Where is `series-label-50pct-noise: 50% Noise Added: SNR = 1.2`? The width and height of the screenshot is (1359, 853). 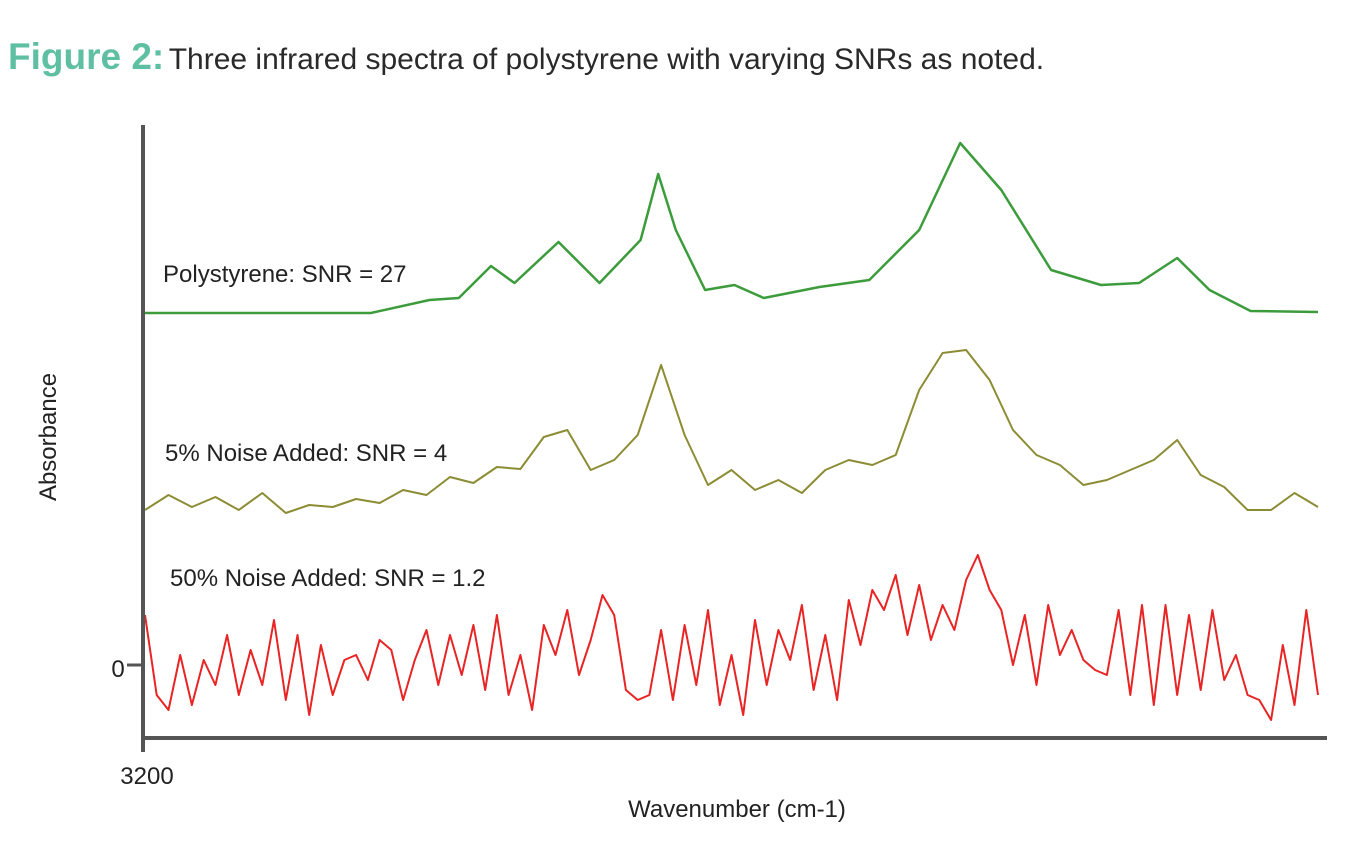 series-label-50pct-noise: 50% Noise Added: SNR = 1.2 is located at coordinates (328, 578).